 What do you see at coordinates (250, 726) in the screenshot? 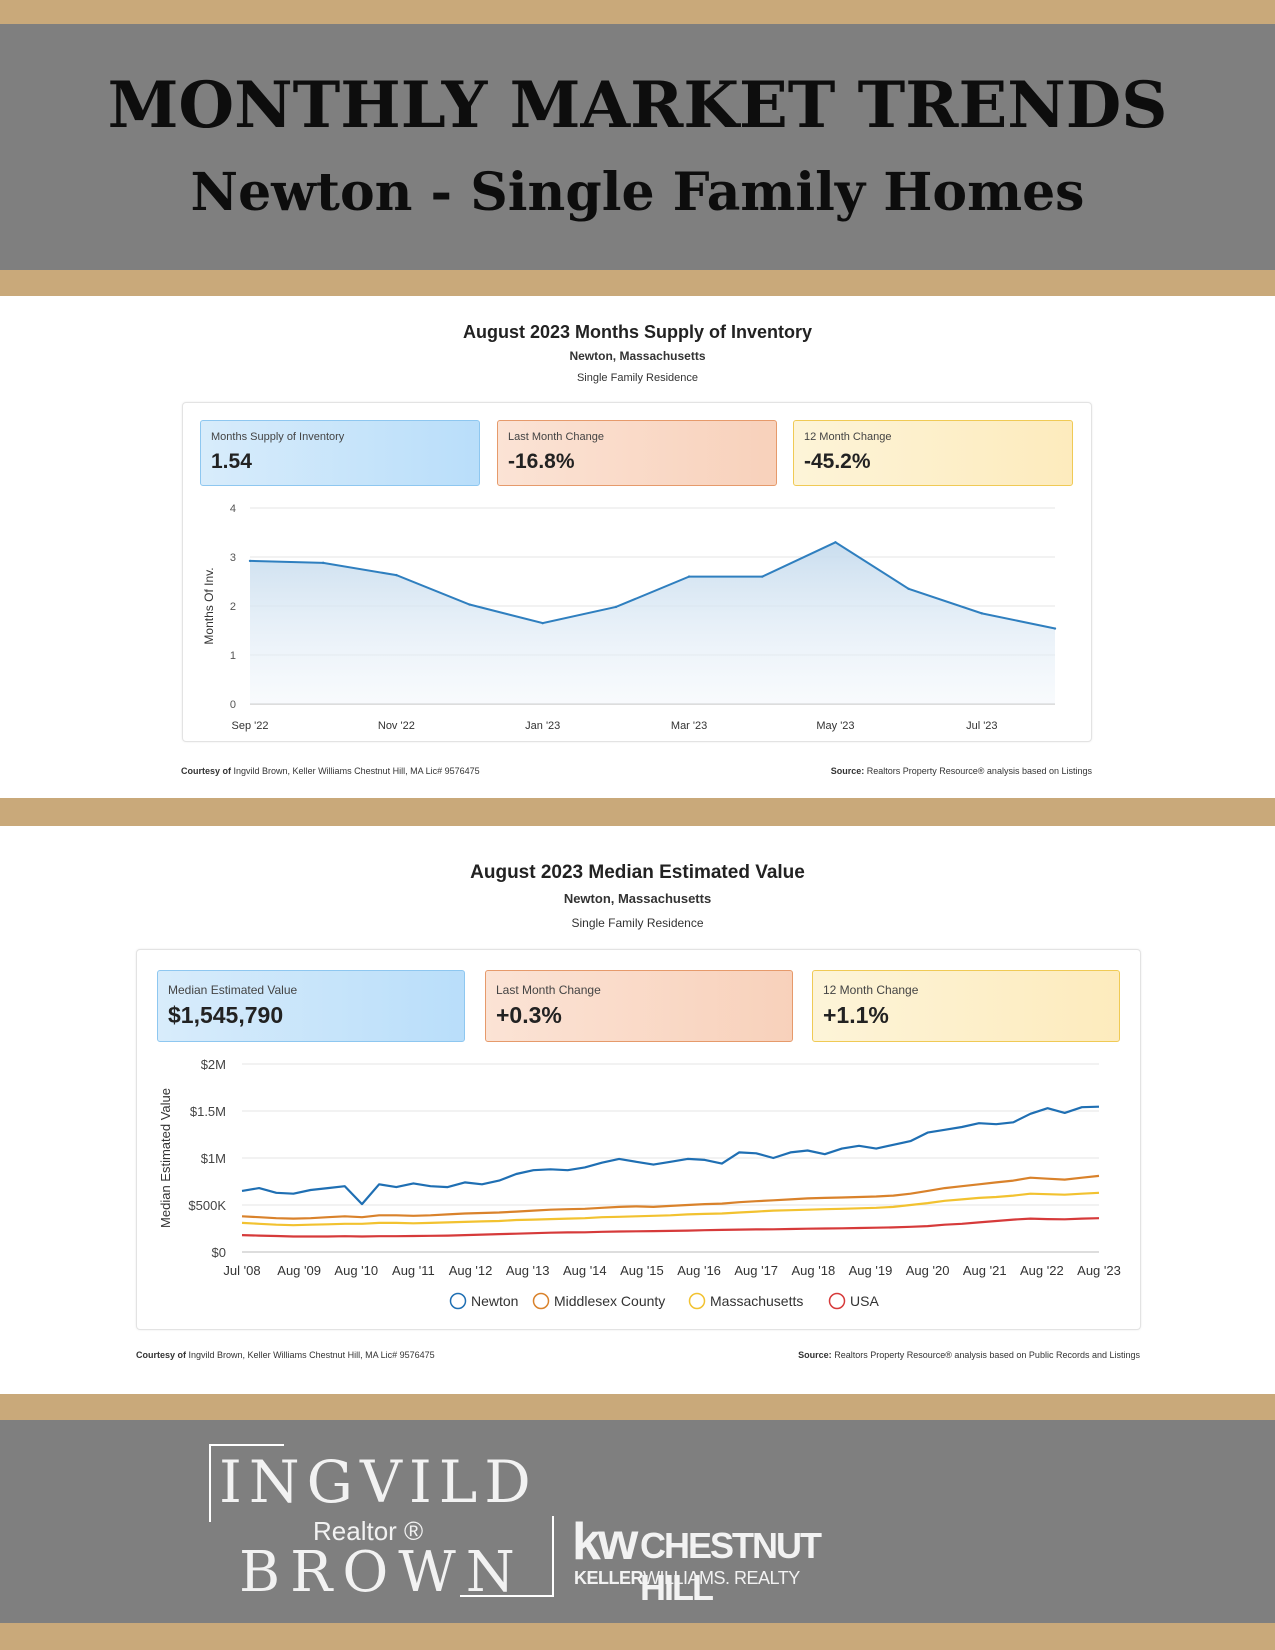
I see `x-tick-label: Sep '22` at bounding box center [250, 726].